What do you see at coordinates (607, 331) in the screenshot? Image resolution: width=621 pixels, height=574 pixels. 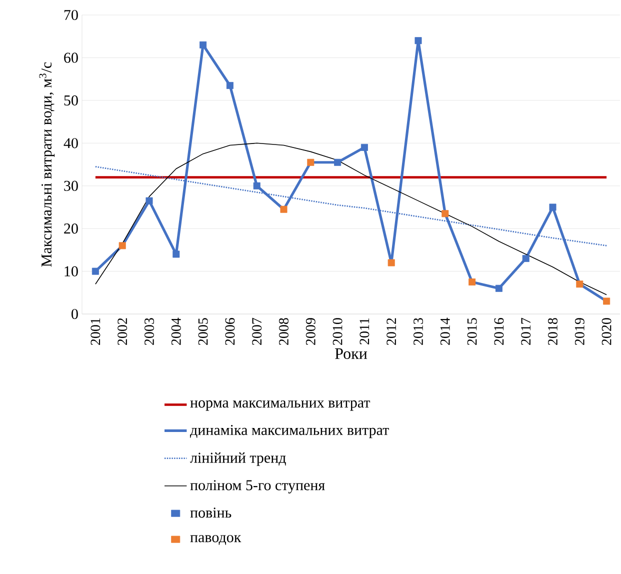 I see `x-tick-label: 2020` at bounding box center [607, 331].